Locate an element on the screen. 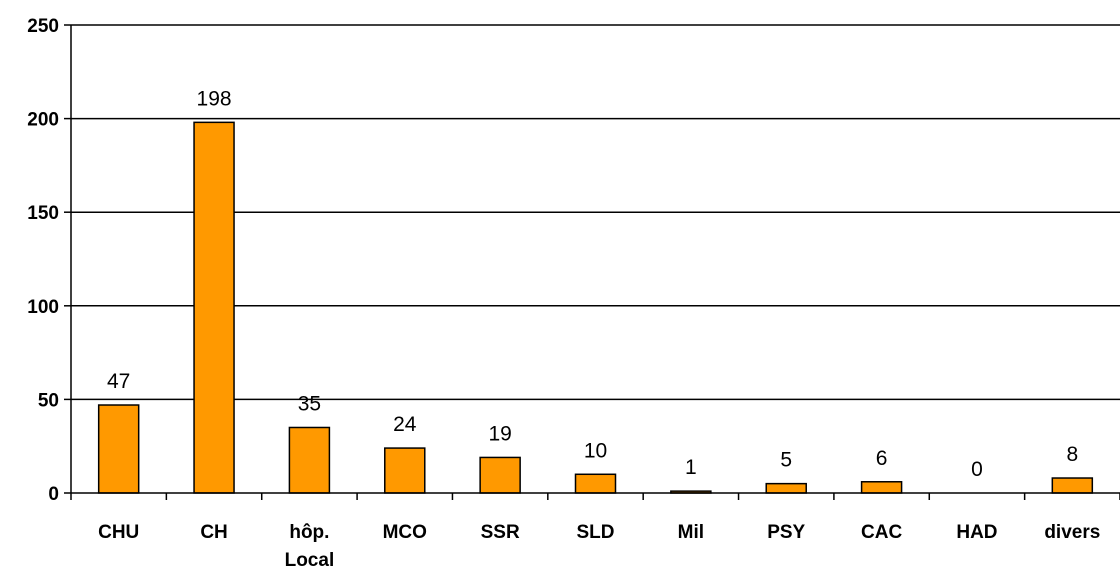  data-label: 1 is located at coordinates (691, 467).